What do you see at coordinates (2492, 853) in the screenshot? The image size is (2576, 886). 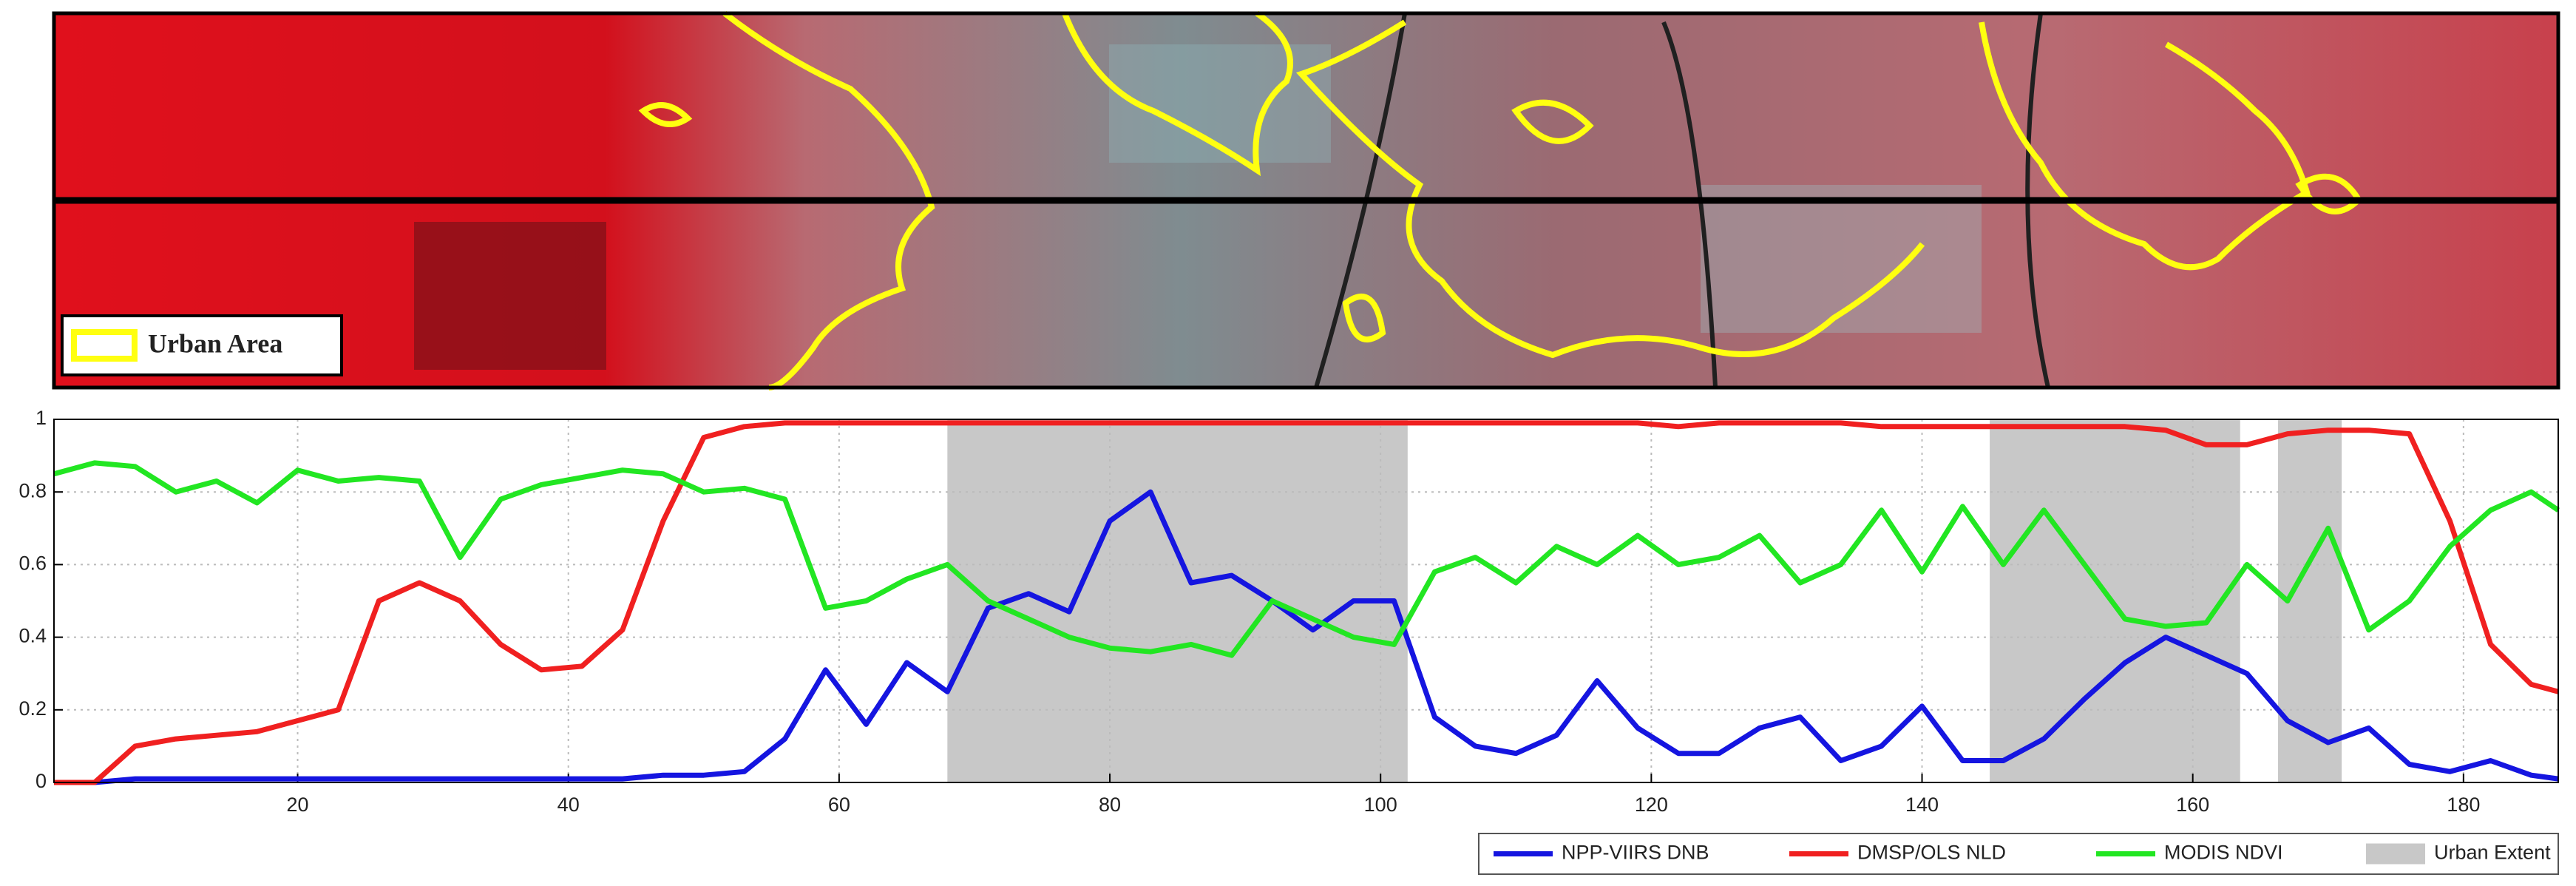 I see `legend-label: Urban Extent` at bounding box center [2492, 853].